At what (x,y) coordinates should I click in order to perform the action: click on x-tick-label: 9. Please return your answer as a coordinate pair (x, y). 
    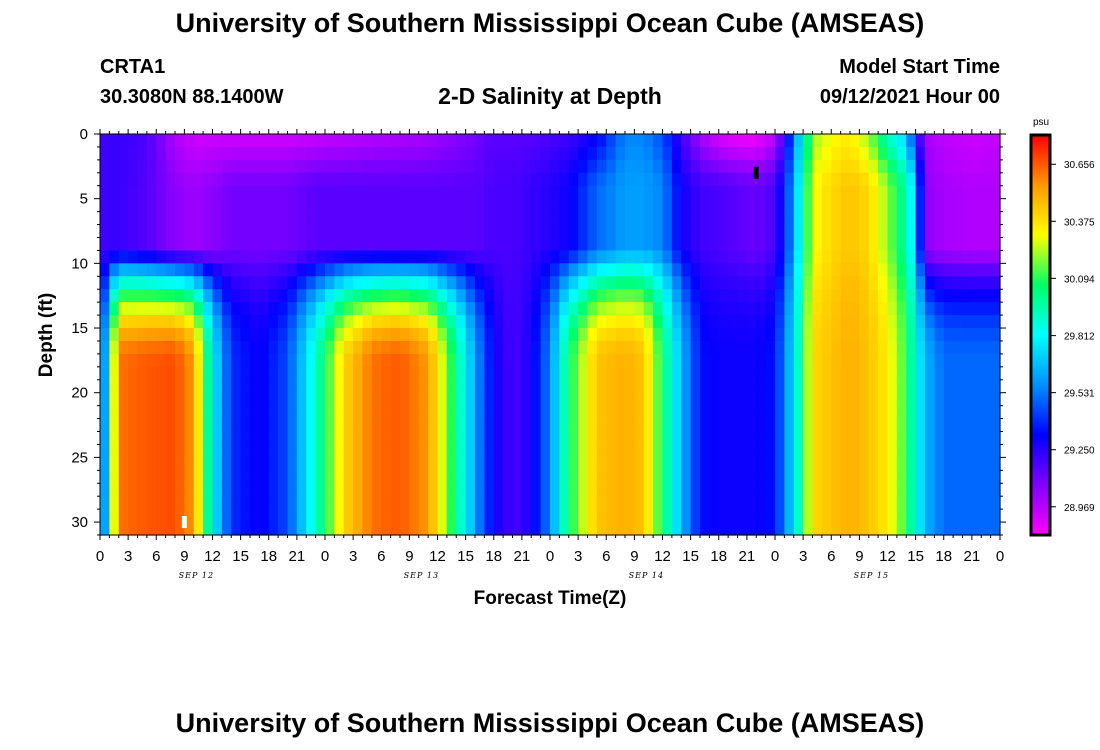
    Looking at the image, I should click on (859, 556).